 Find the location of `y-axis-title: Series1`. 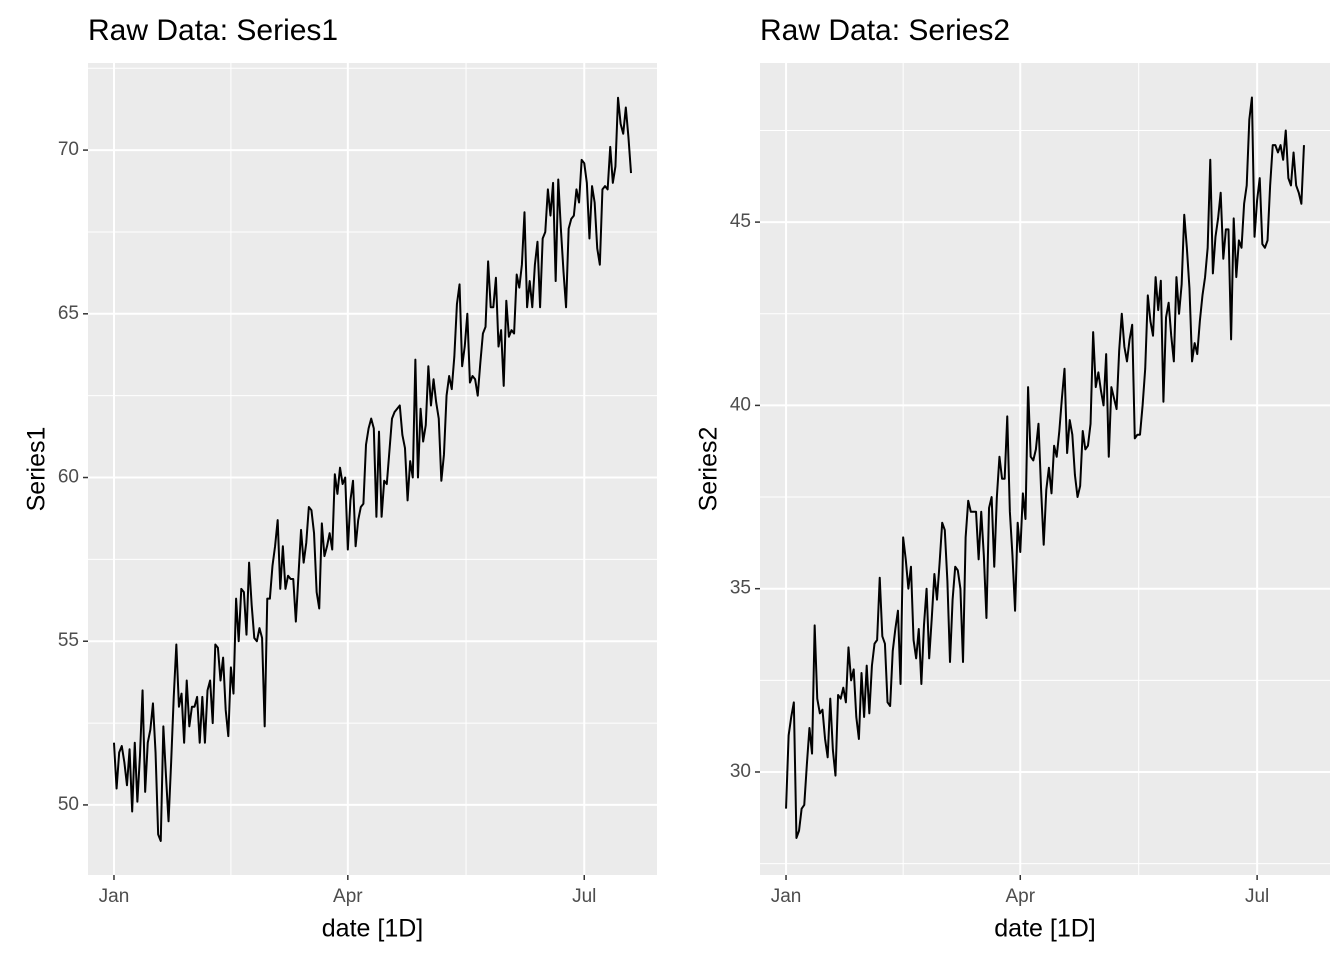

y-axis-title: Series1 is located at coordinates (37, 469).